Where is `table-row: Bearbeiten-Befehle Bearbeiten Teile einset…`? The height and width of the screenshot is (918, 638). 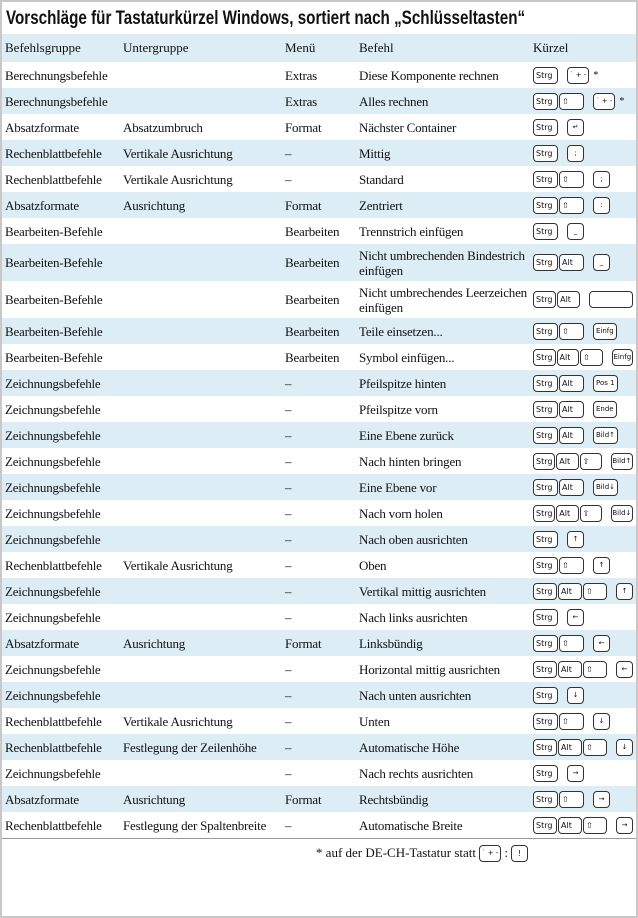
table-row: Bearbeiten-Befehle Bearbeiten Teile einset… is located at coordinates (319, 331).